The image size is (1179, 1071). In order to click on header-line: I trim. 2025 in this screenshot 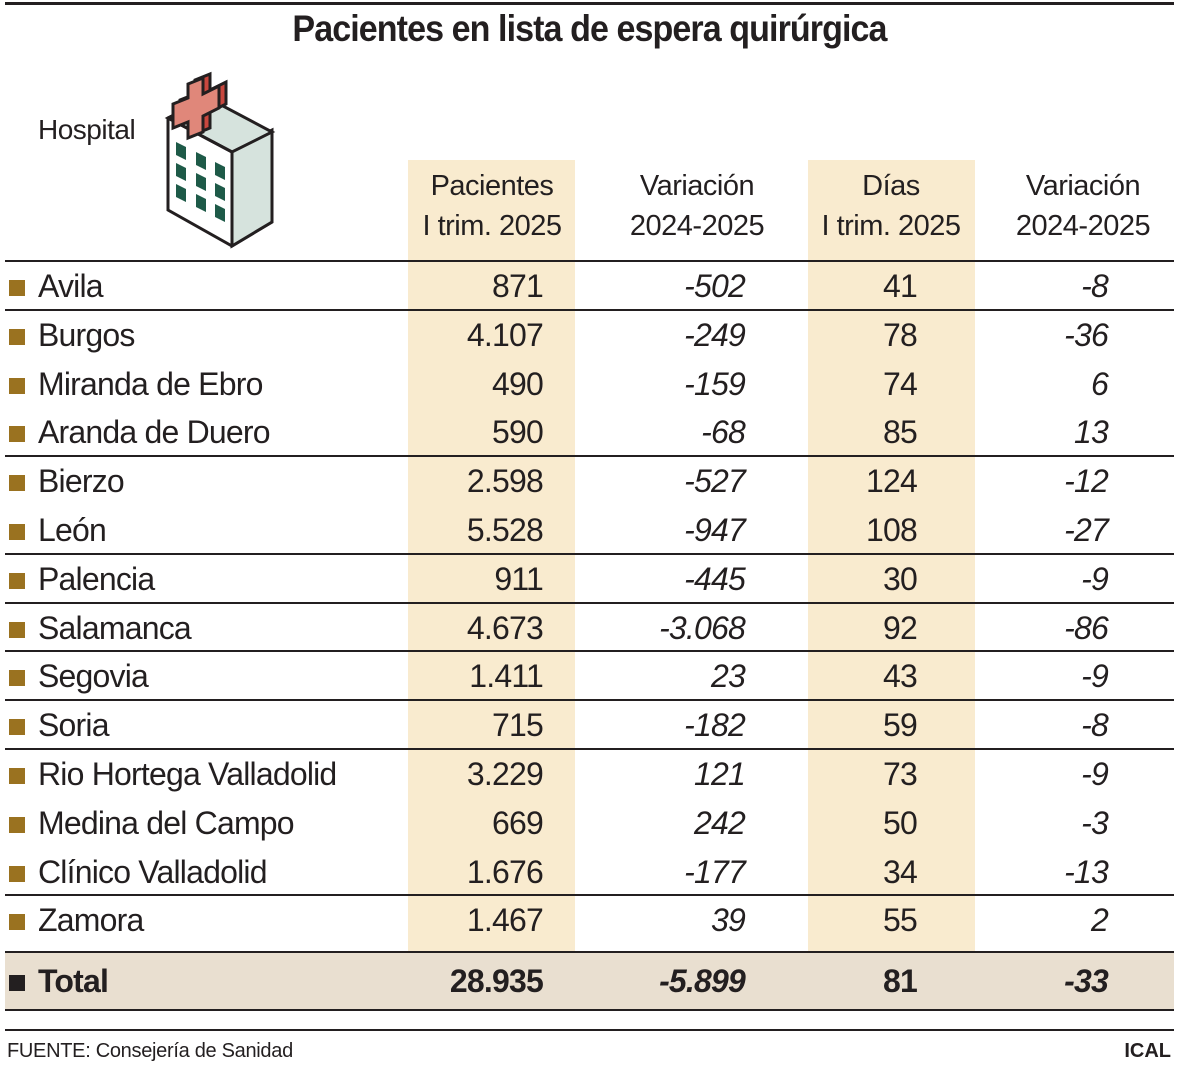, I will do `click(492, 226)`.